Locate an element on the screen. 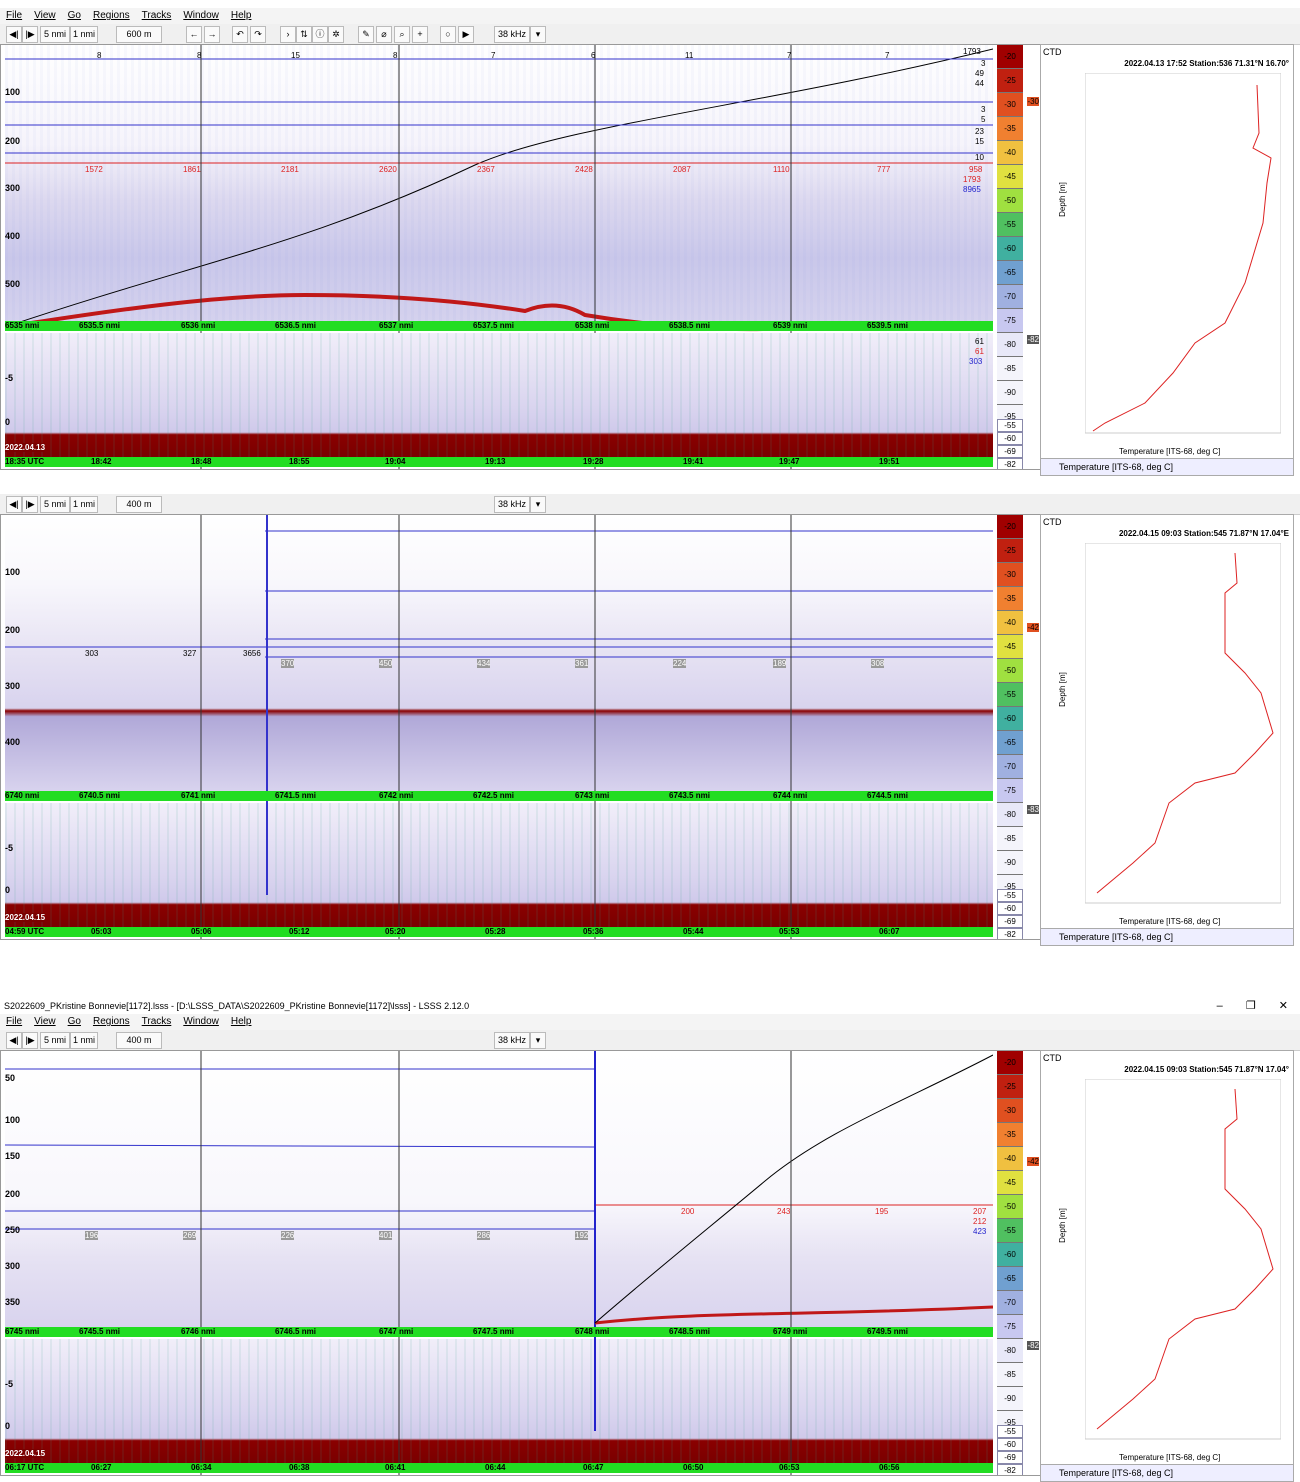  play-icon: › is located at coordinates (288, 34).